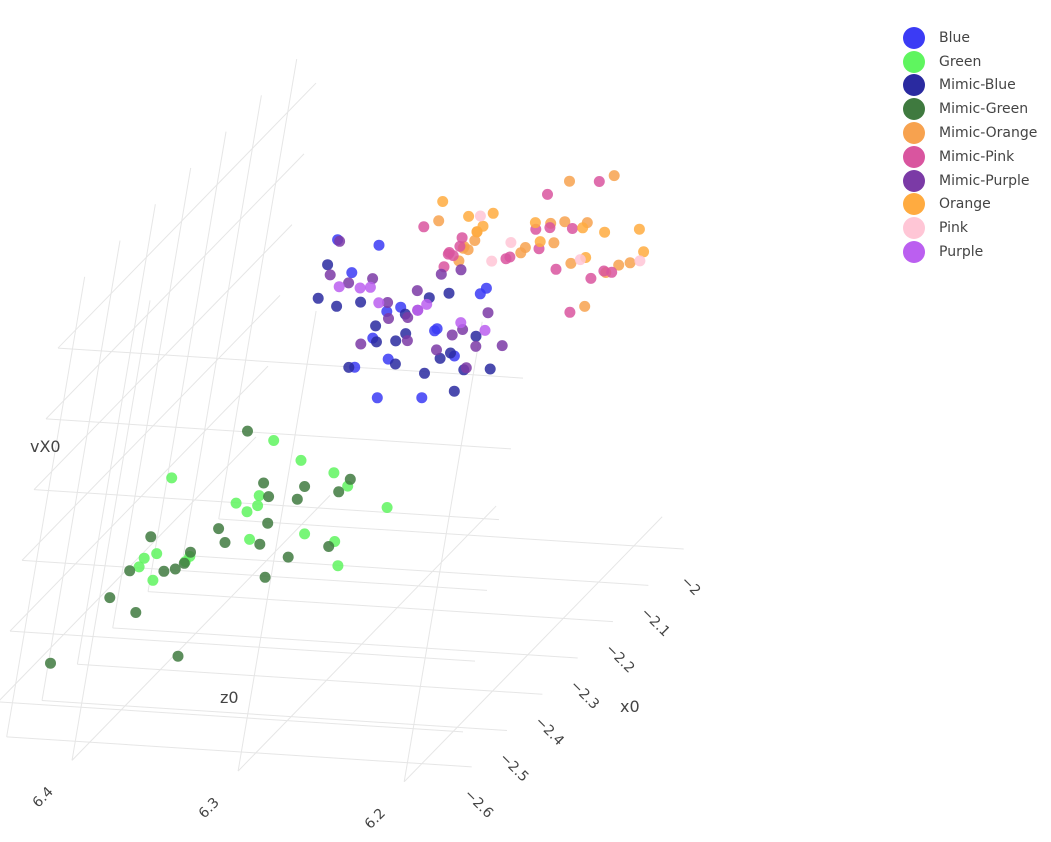 Image resolution: width=1051 pixels, height=842 pixels. Describe the element at coordinates (975, 133) in the screenshot. I see `legend-item-mimic-orange: Mimic-Orange` at that location.